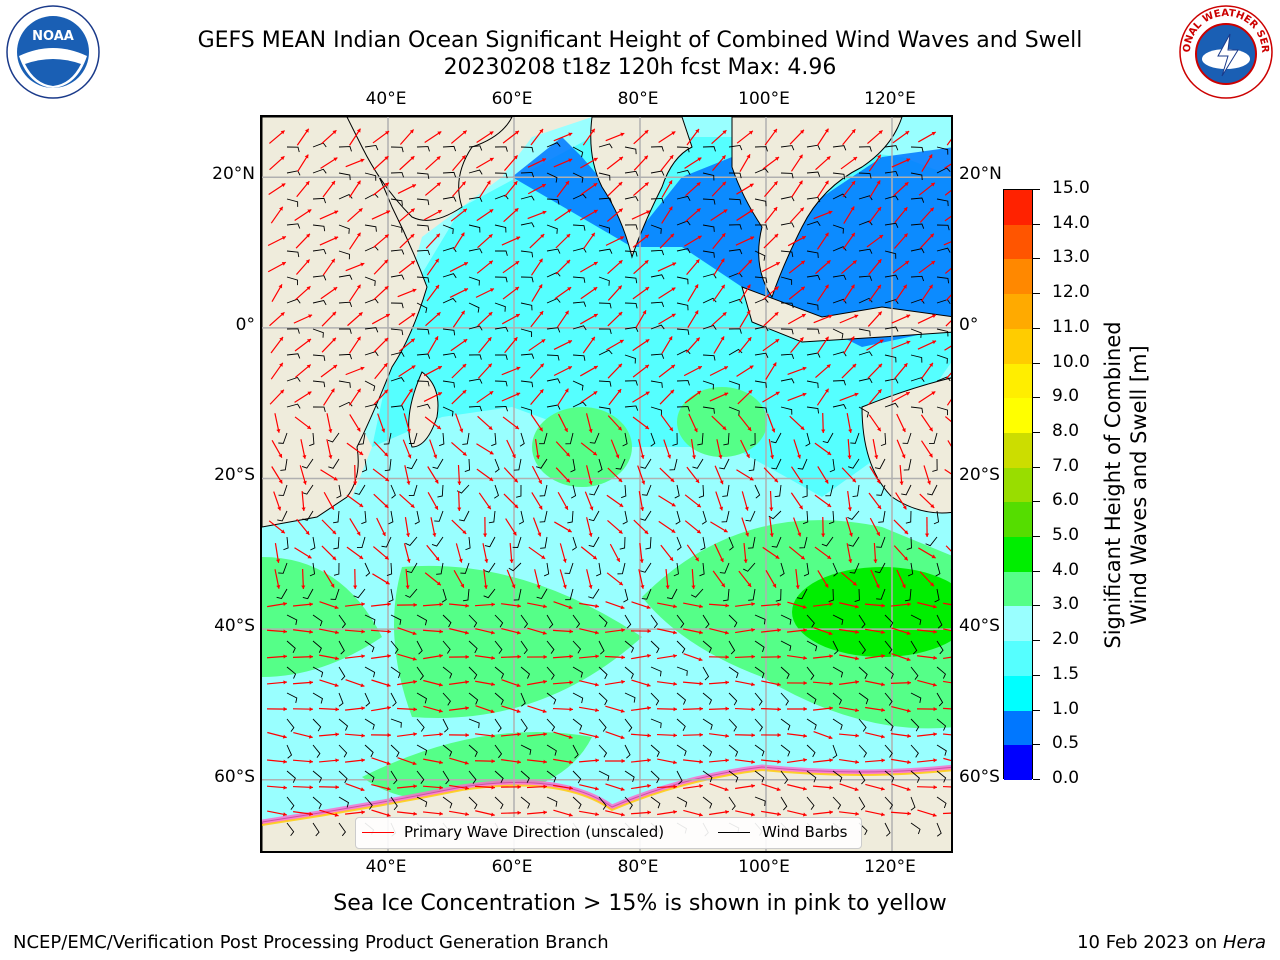 The image size is (1280, 960). What do you see at coordinates (386, 867) in the screenshot?
I see `lon-tick-bottom: 40°E` at bounding box center [386, 867].